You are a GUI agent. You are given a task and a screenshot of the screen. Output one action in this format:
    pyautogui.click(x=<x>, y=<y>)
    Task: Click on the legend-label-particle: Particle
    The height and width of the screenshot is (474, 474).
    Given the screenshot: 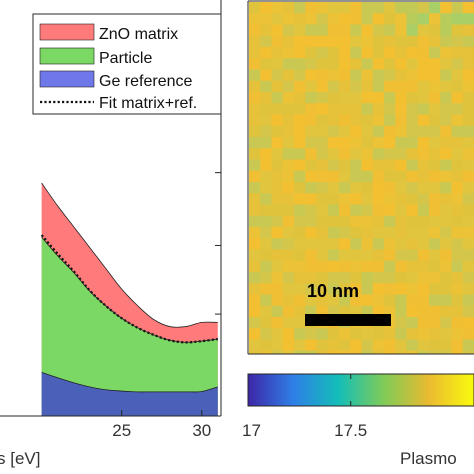 What is the action you would take?
    pyautogui.click(x=125, y=58)
    